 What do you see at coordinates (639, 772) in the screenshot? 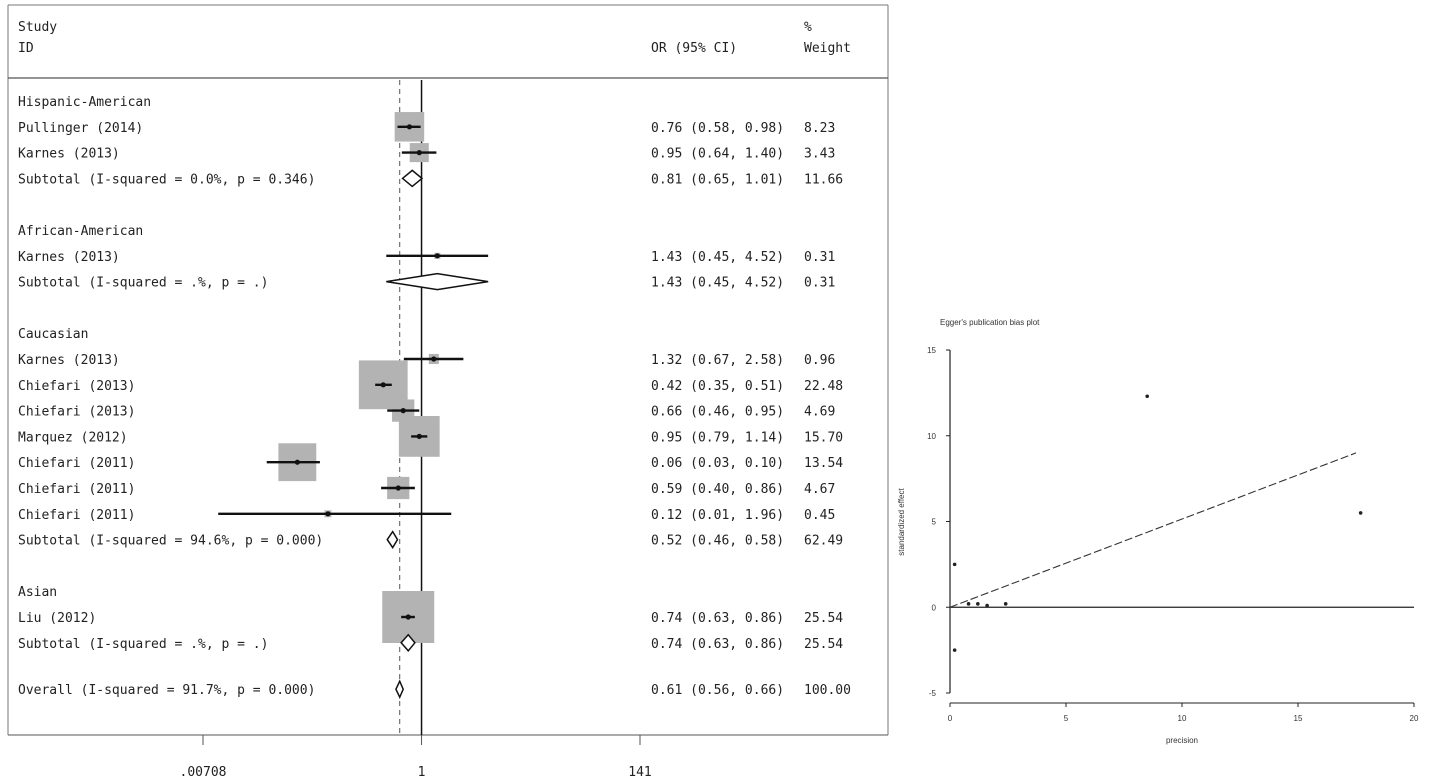
I see `x-tick-label: 141` at bounding box center [639, 772].